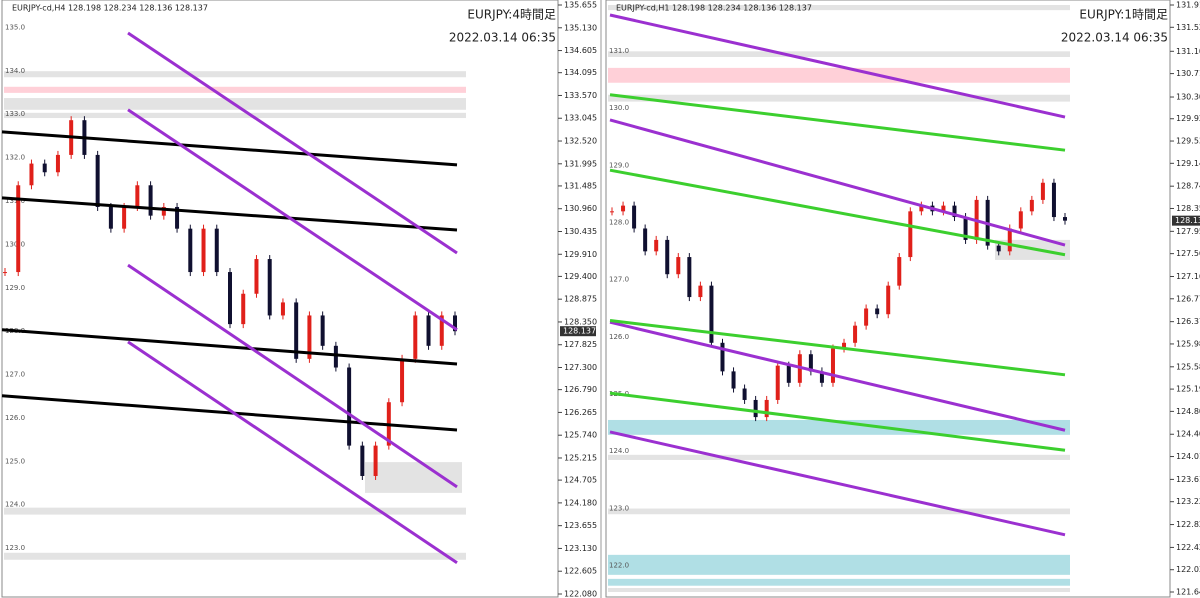 This screenshot has width=1200, height=598. Describe the element at coordinates (580, 548) in the screenshot. I see `y-tick-label: 123.130` at that location.